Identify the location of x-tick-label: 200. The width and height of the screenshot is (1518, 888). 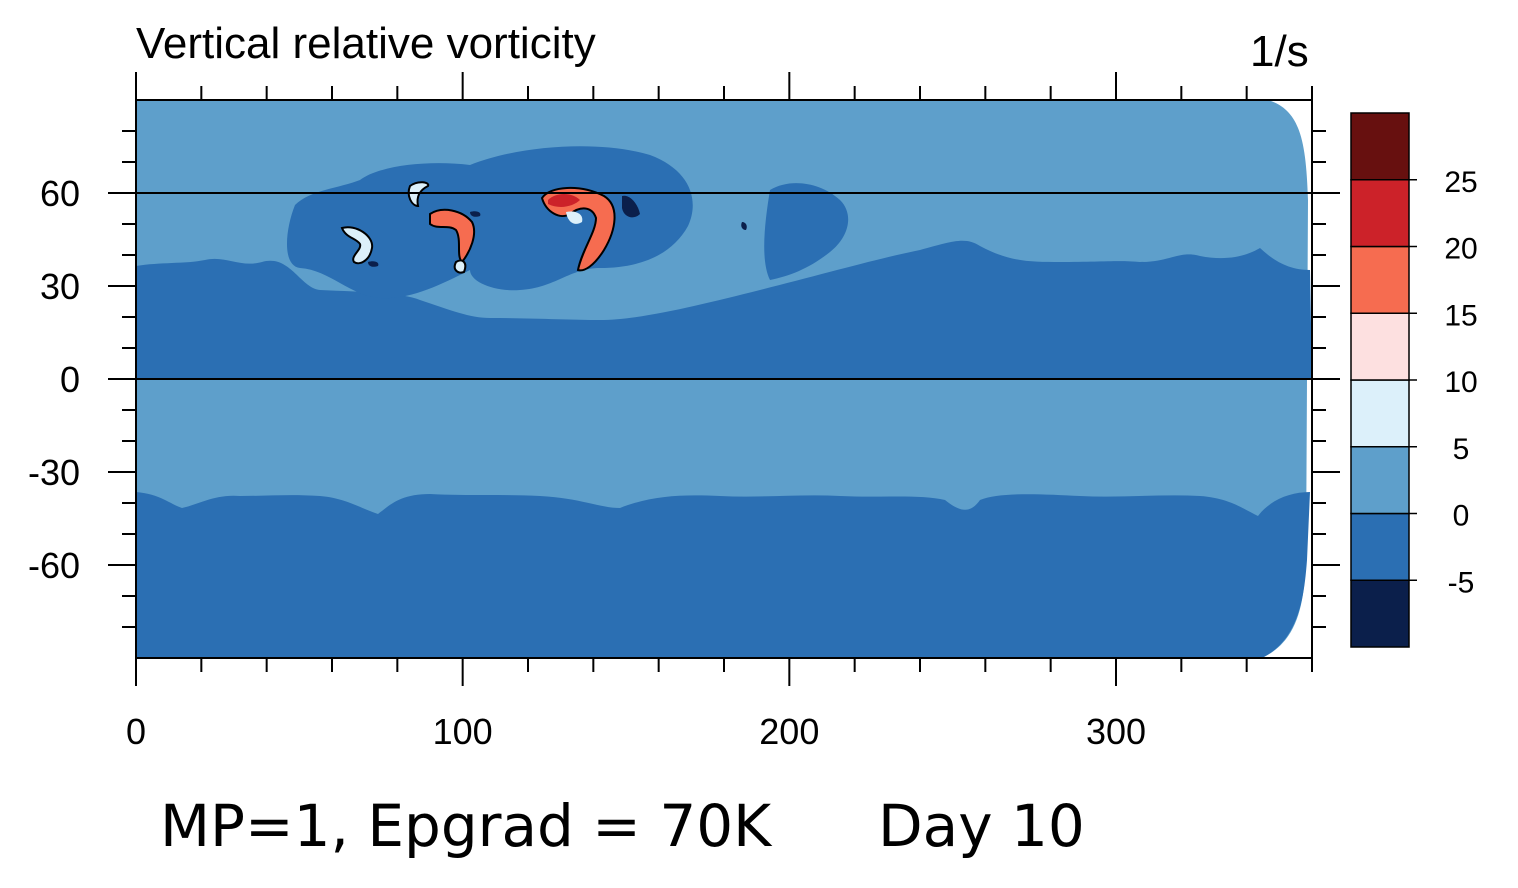
(789, 731).